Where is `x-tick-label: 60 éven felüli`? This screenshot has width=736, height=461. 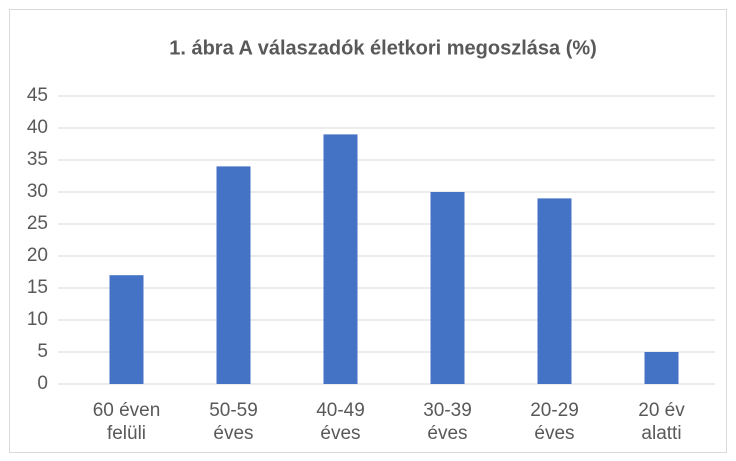 x-tick-label: 60 éven felüli is located at coordinates (126, 422).